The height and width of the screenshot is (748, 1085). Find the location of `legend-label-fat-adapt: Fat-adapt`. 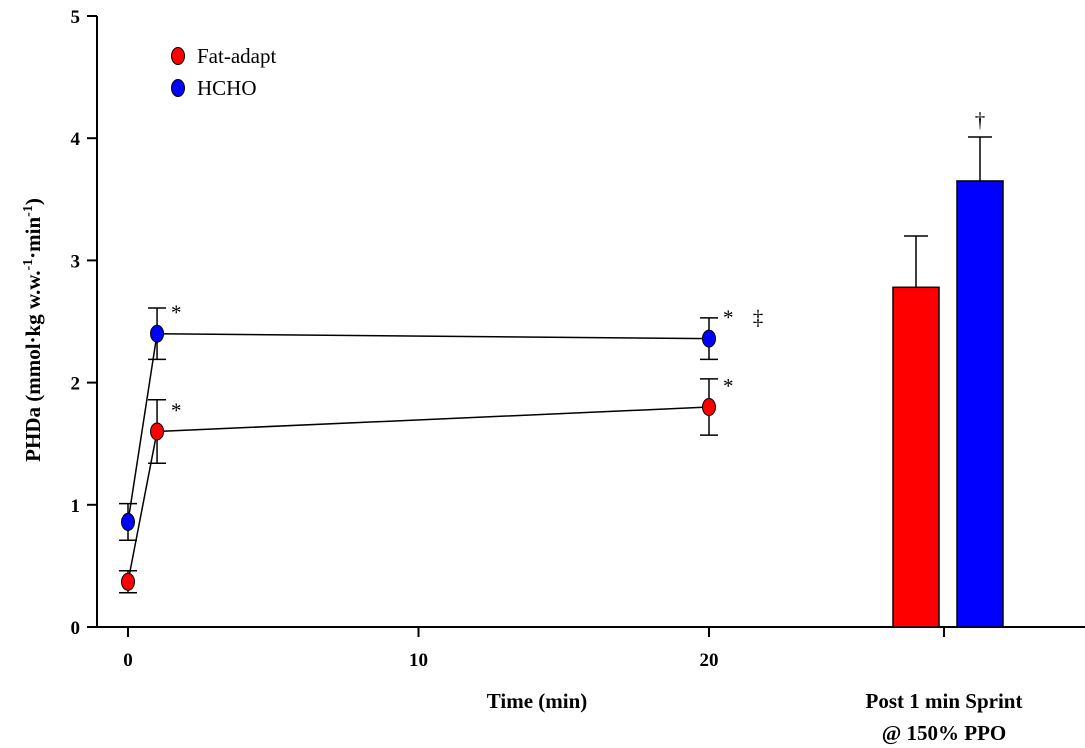

legend-label-fat-adapt: Fat-adapt is located at coordinates (236, 56).